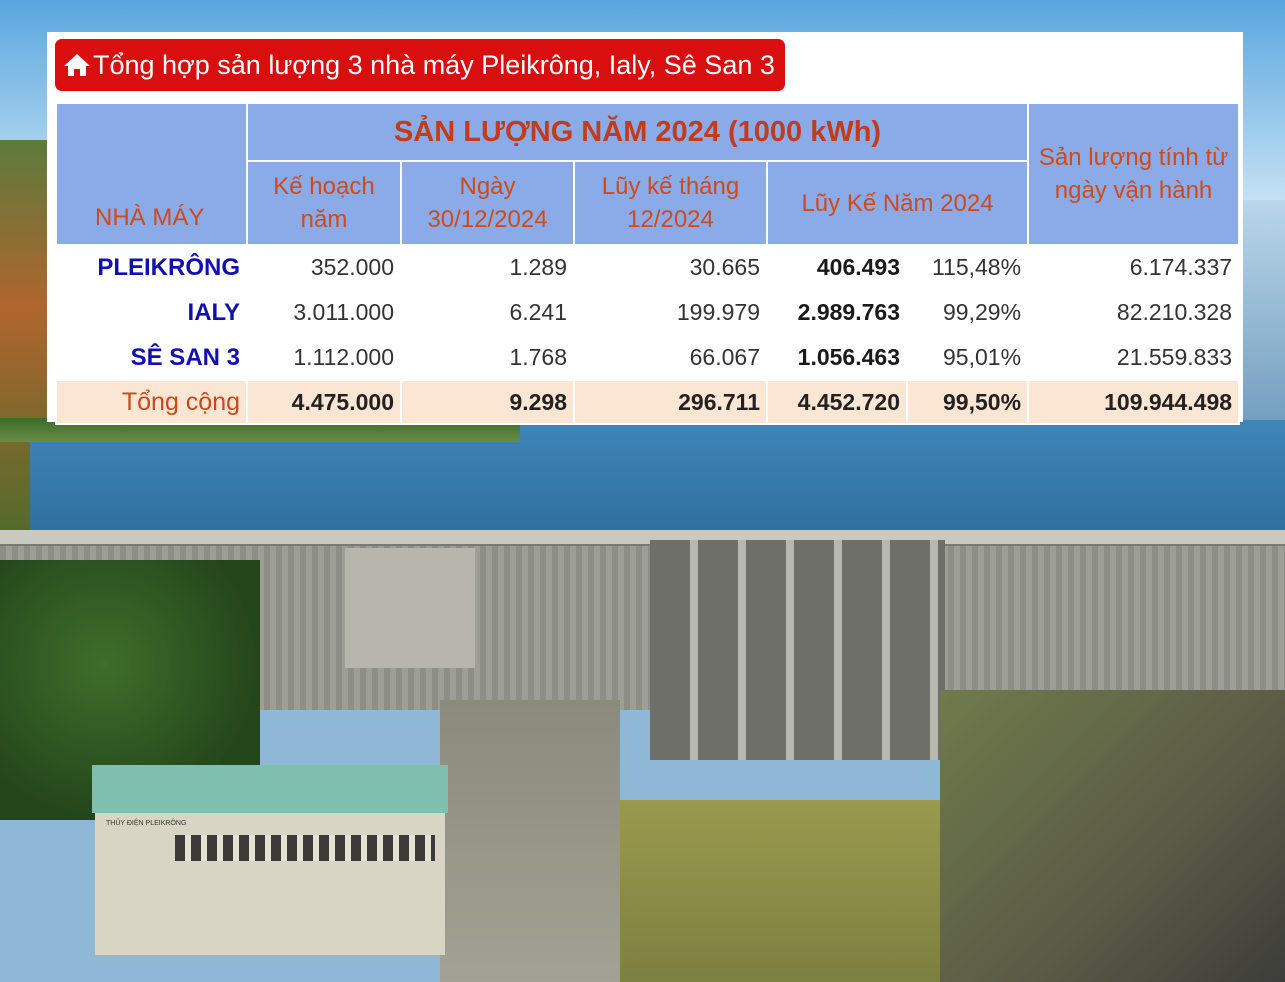 The image size is (1285, 982). Describe the element at coordinates (487, 312) in the screenshot. I see `day-value: 6.241` at that location.